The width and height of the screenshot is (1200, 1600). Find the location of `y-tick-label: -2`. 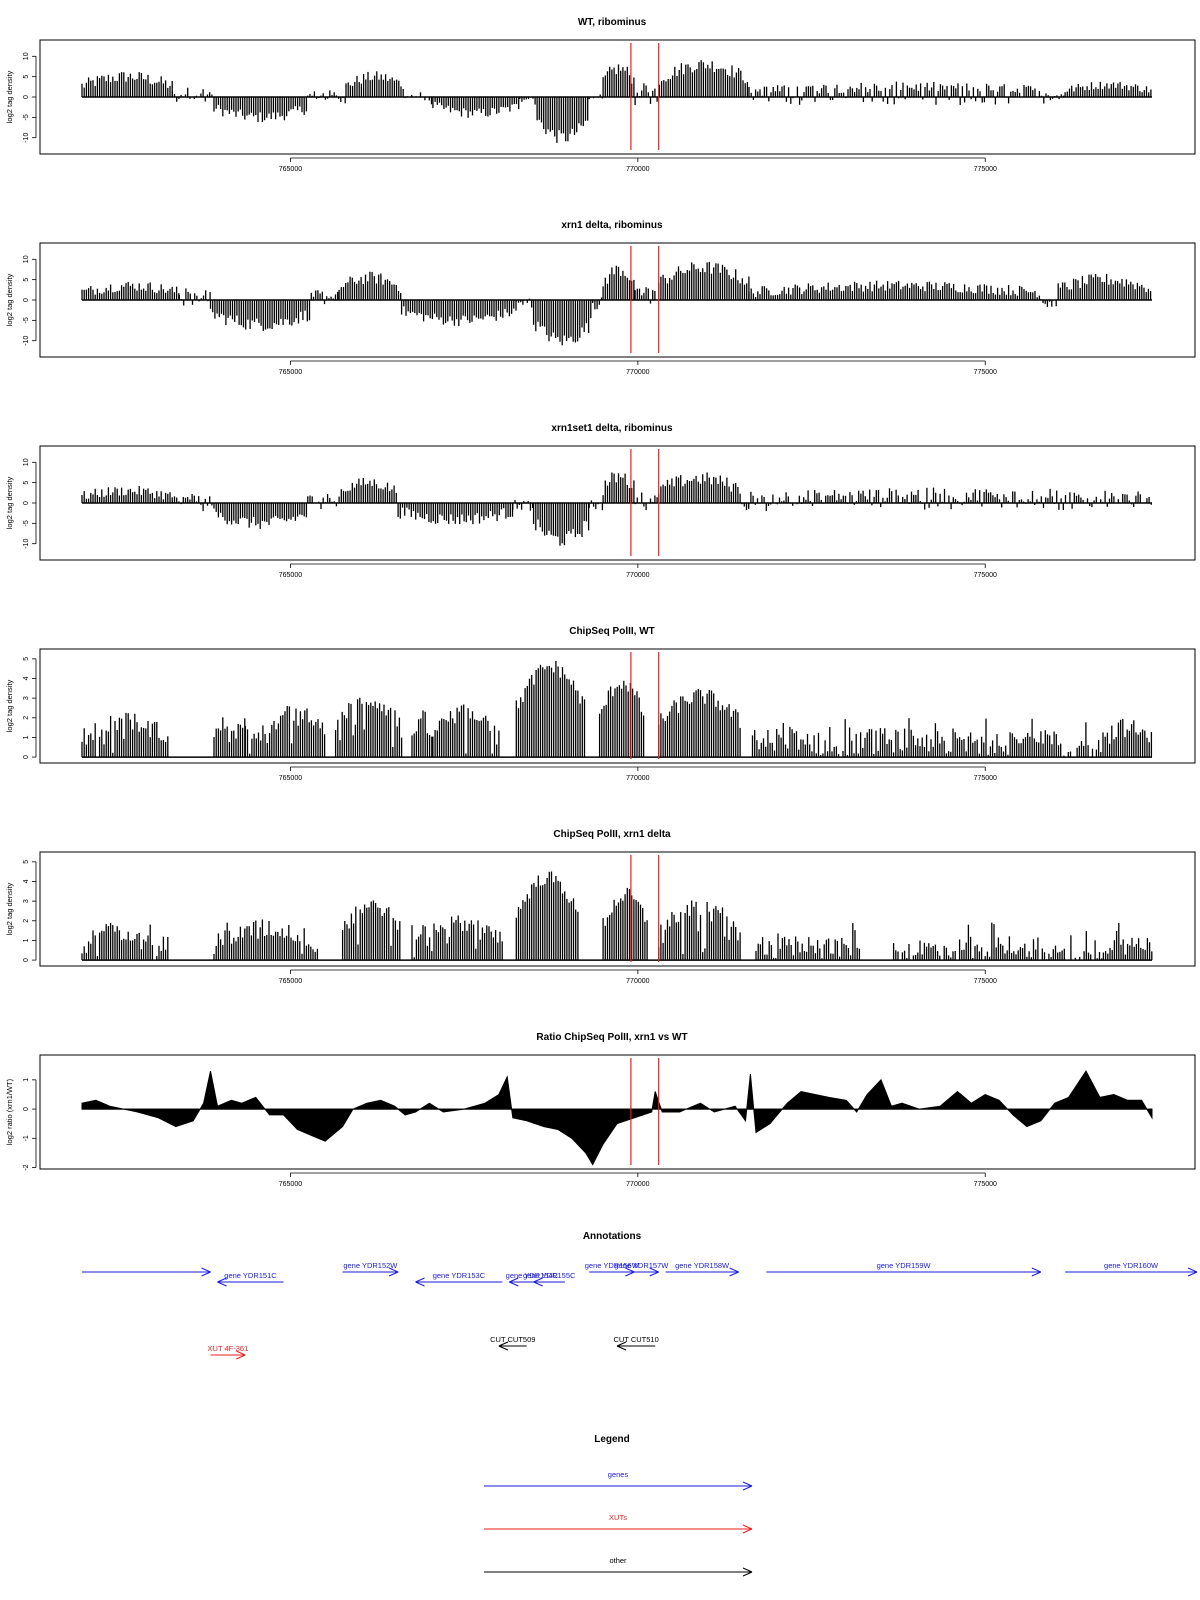

y-tick-label: -2 is located at coordinates (26, 1167).